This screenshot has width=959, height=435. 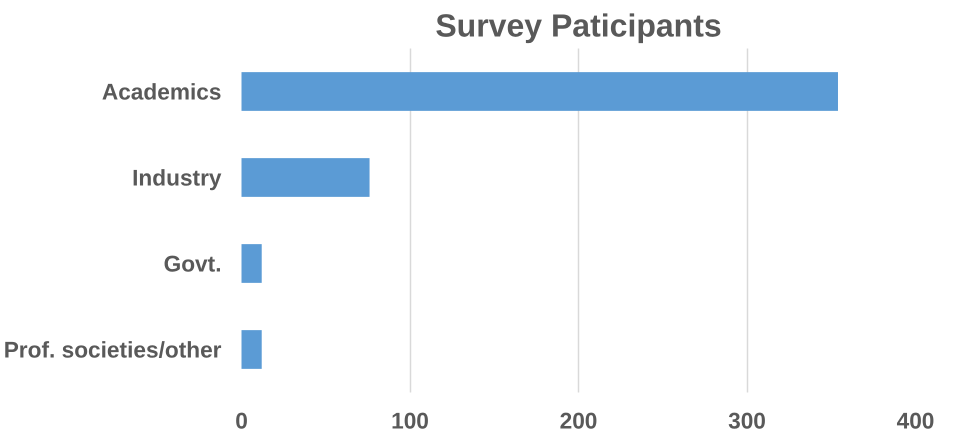 What do you see at coordinates (915, 421) in the screenshot?
I see `x-tick-label: 400` at bounding box center [915, 421].